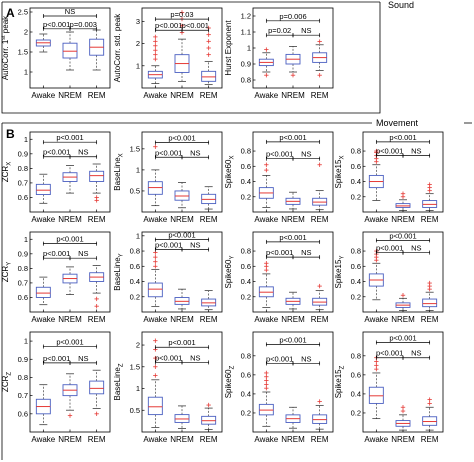  Describe the element at coordinates (23, 182) in the screenshot. I see `y-tick-label: 0.7` at that location.